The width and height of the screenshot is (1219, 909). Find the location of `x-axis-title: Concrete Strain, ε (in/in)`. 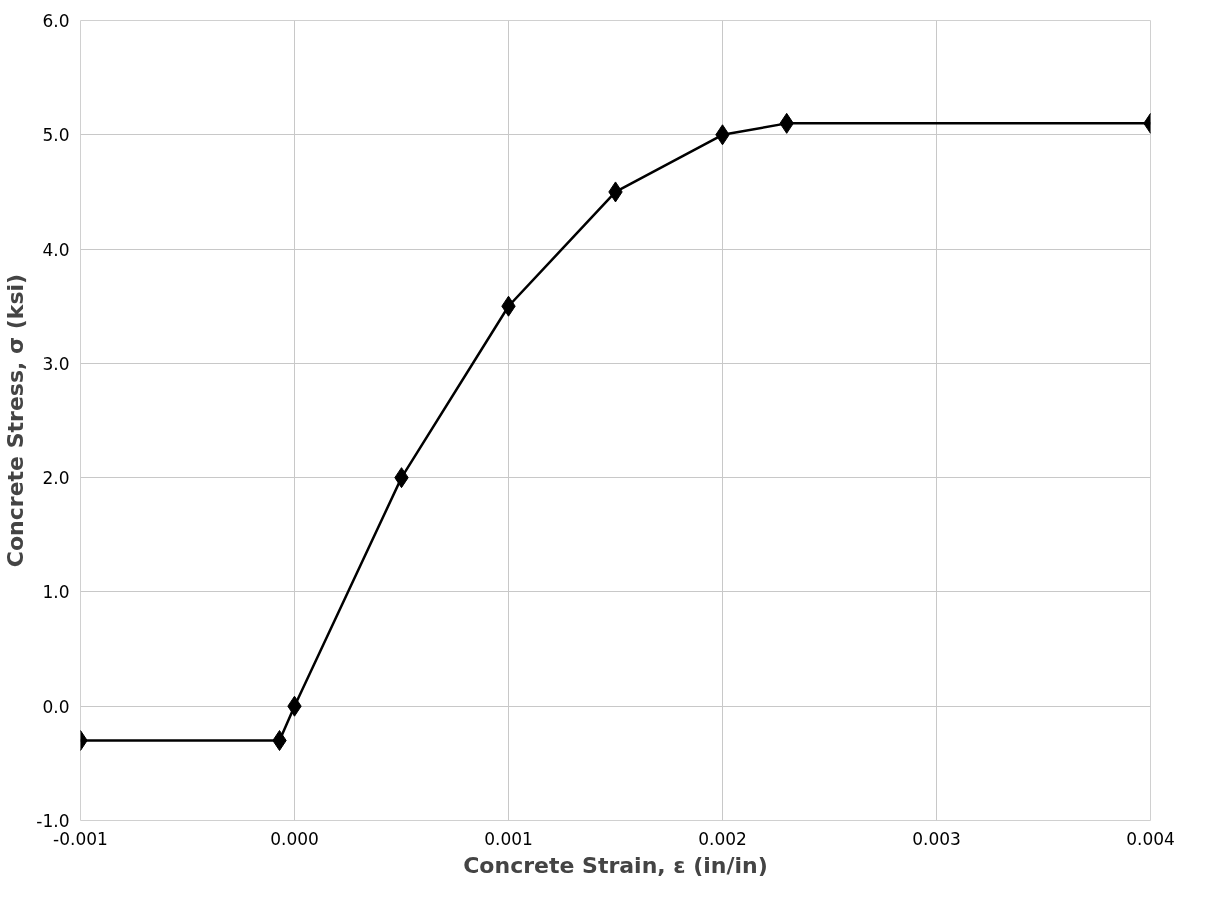

x-axis-title: Concrete Strain, ε (in/in) is located at coordinates (615, 865).